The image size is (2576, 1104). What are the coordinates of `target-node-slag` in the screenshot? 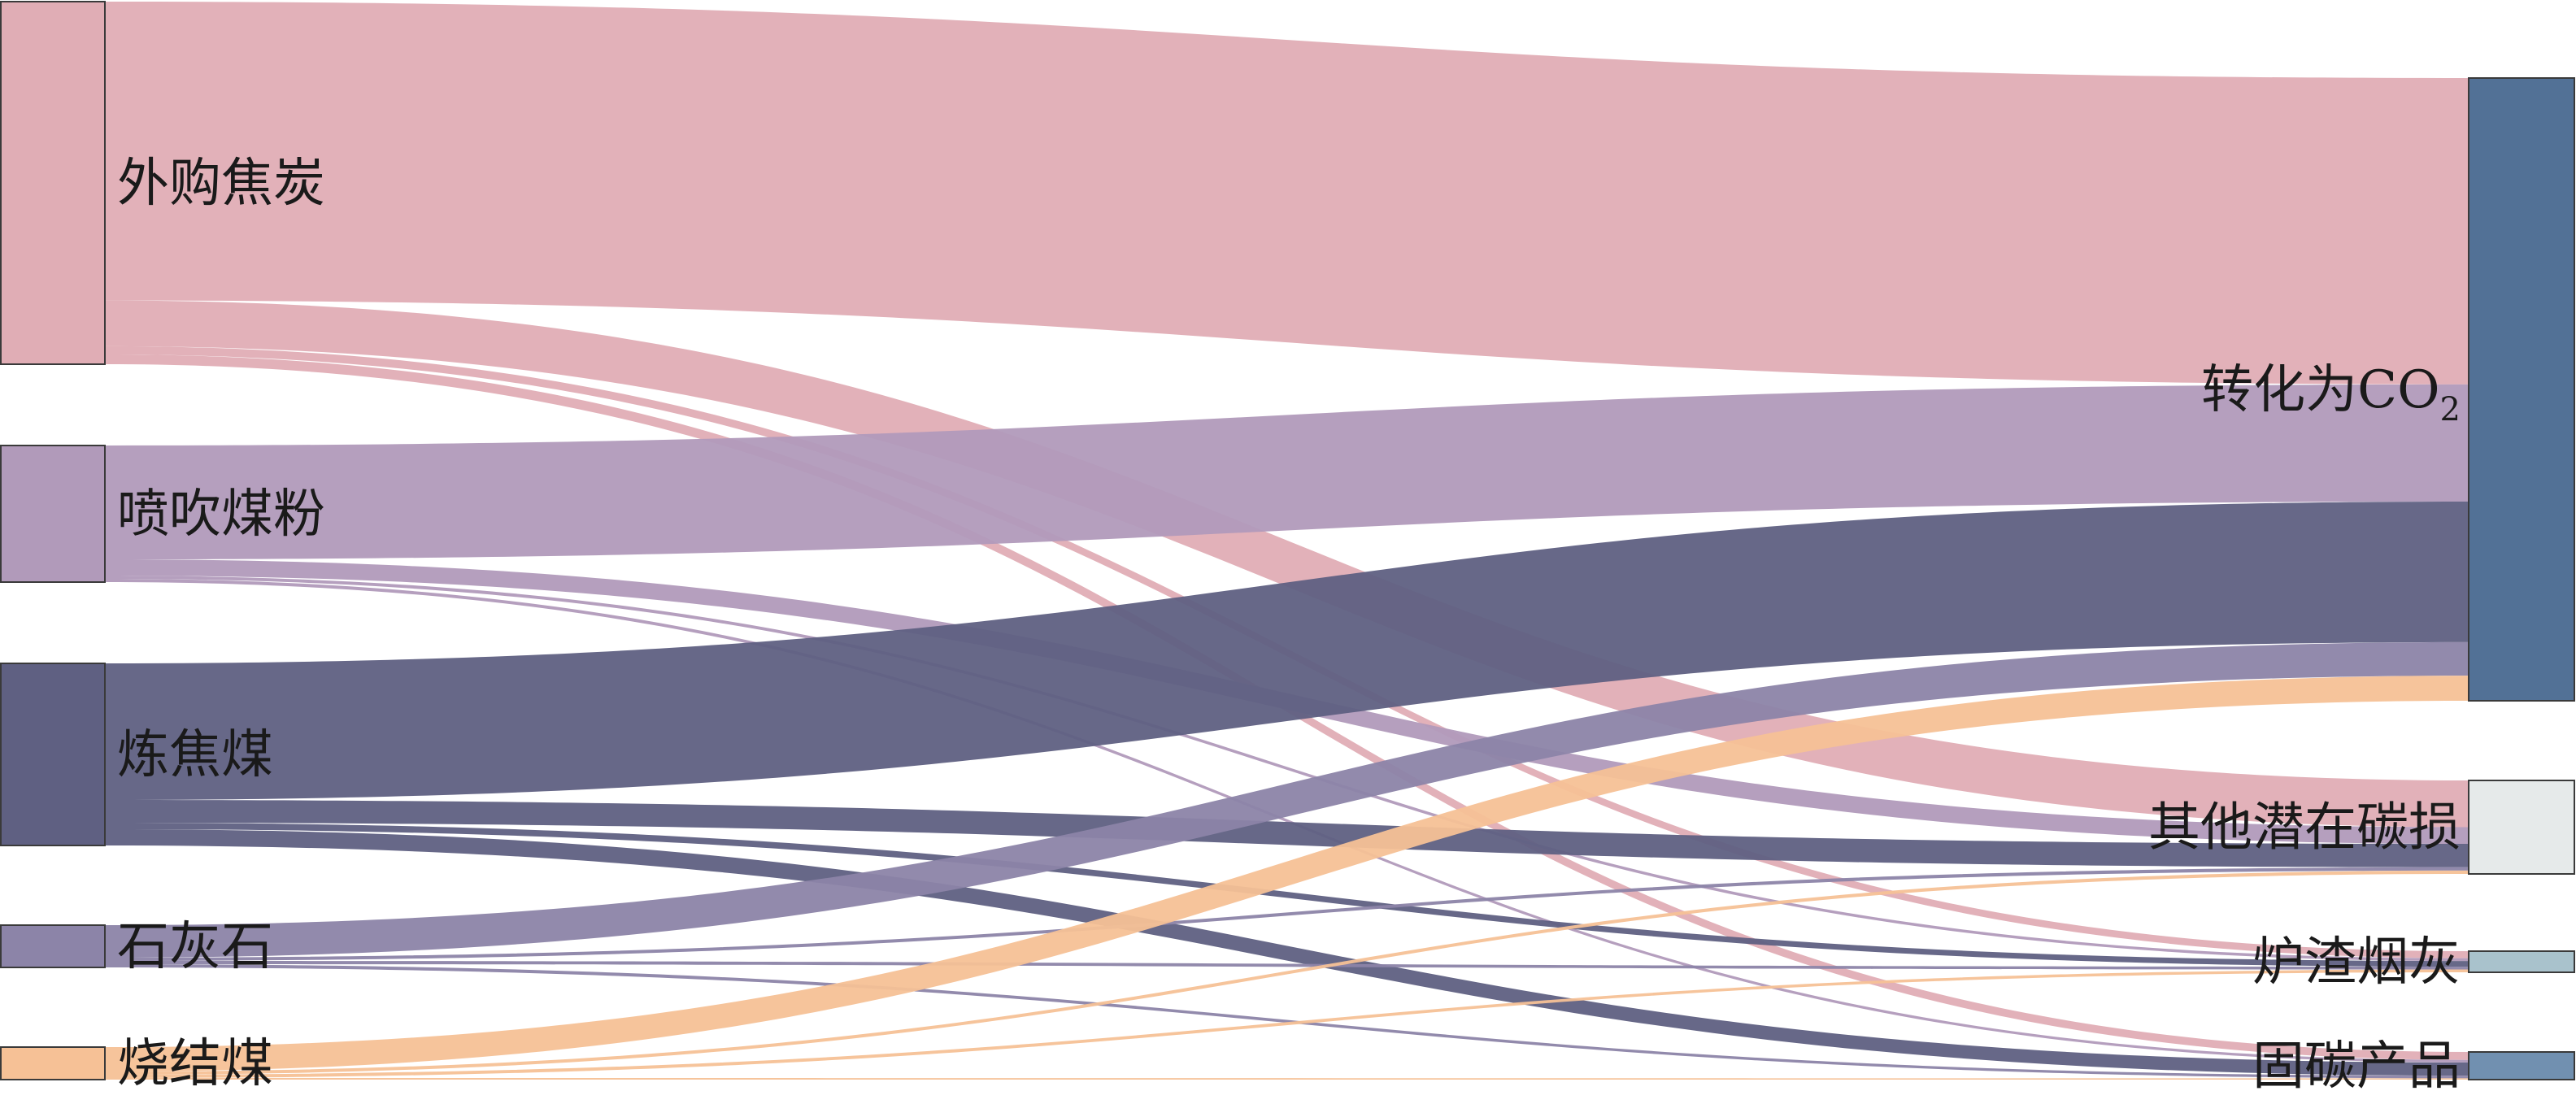 It's located at (2521, 961).